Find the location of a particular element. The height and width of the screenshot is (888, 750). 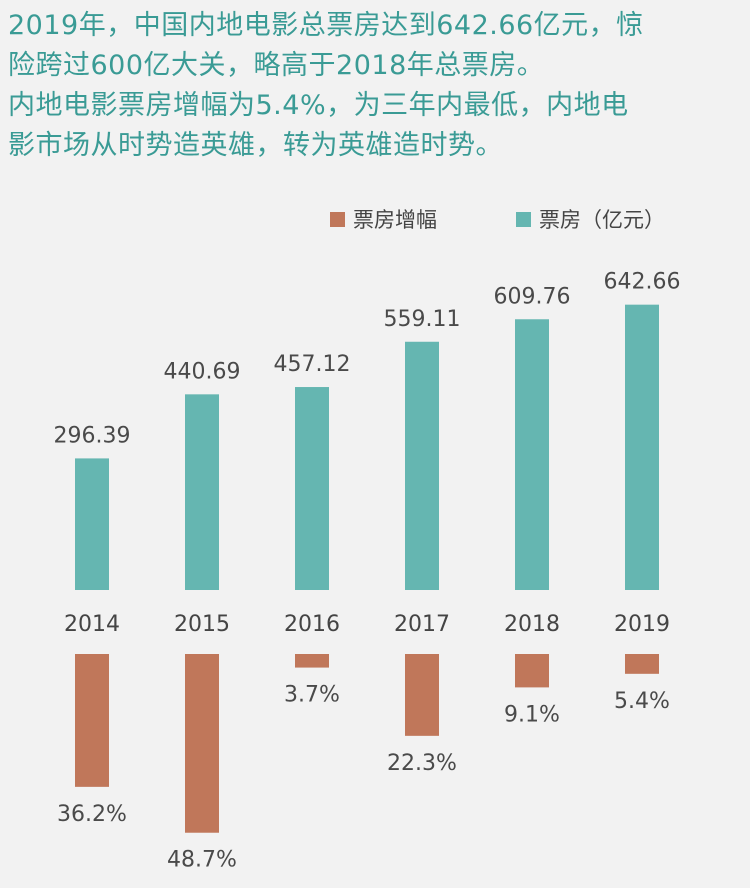

boxoffice-value-label-2017: 559.11 is located at coordinates (422, 319).